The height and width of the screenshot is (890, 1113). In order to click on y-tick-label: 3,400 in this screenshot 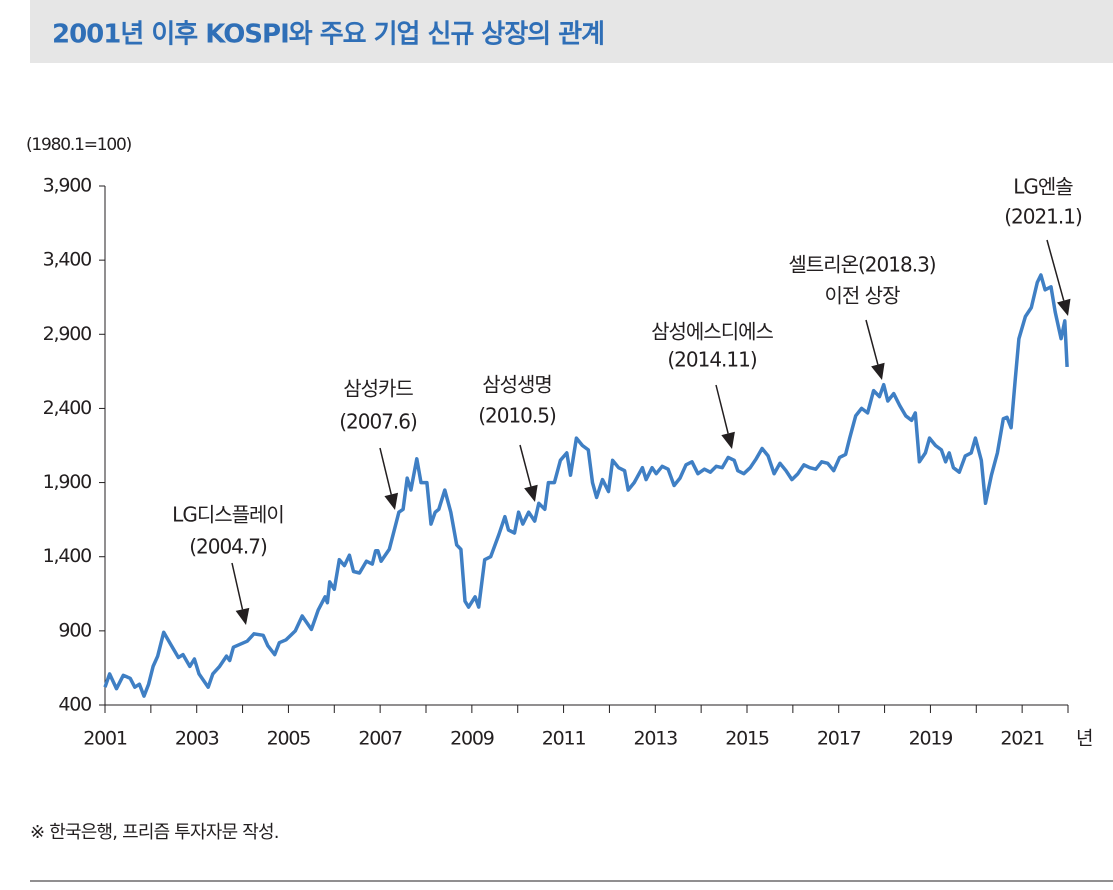, I will do `click(67, 260)`.